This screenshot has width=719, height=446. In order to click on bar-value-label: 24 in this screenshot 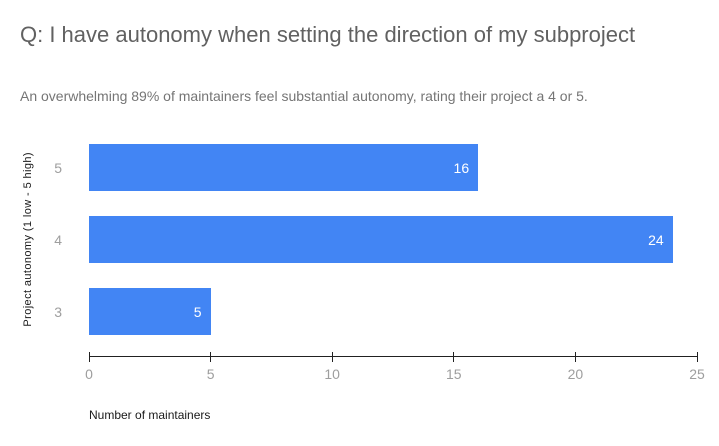, I will do `click(656, 239)`.